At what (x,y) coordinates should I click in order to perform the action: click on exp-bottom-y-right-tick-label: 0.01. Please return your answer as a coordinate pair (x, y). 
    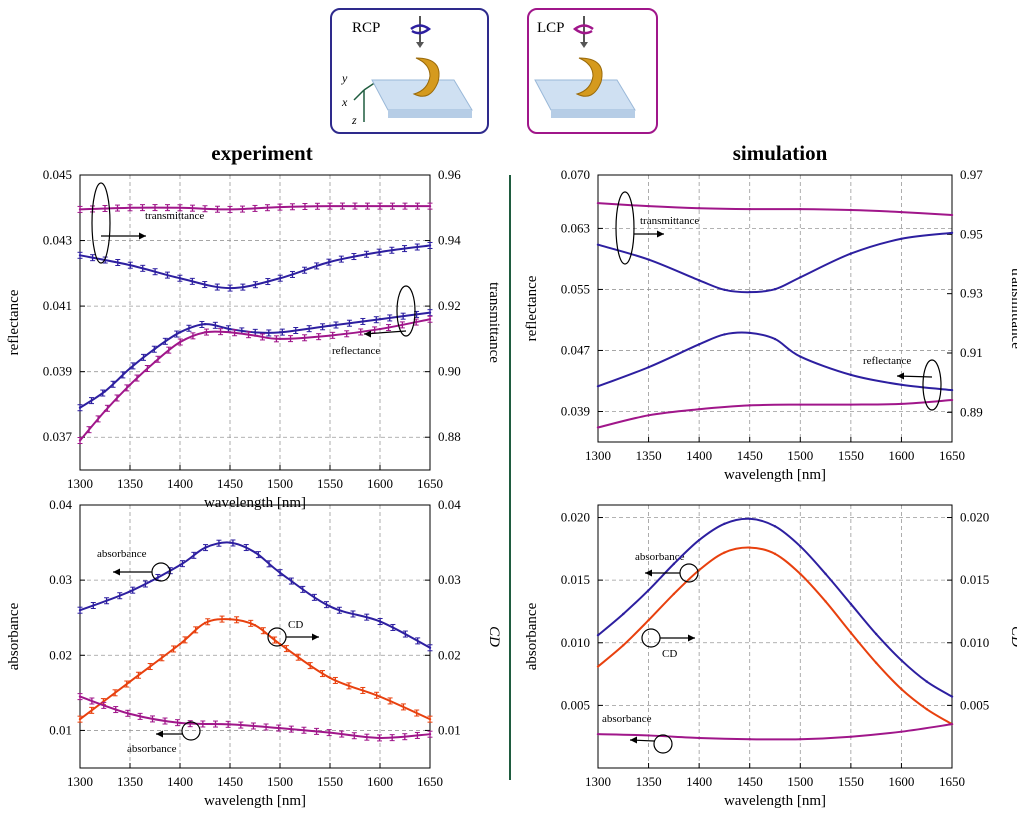
    Looking at the image, I should click on (449, 729).